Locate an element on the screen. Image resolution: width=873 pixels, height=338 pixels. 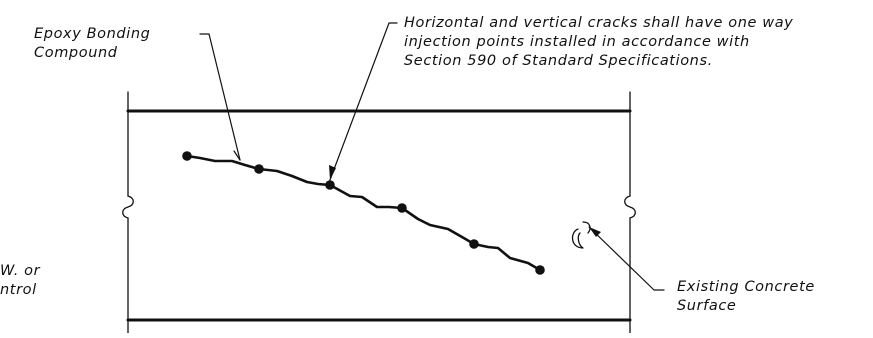
surface-label: Existing Concrete Surface is located at coordinates (746, 297).